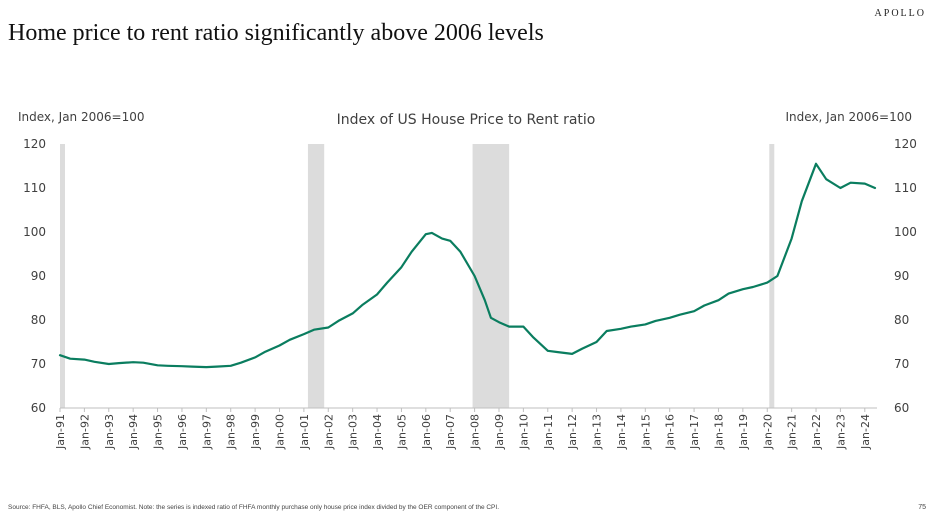 The image size is (936, 521). Describe the element at coordinates (206, 432) in the screenshot. I see `x-tick-label: Jan-97` at that location.